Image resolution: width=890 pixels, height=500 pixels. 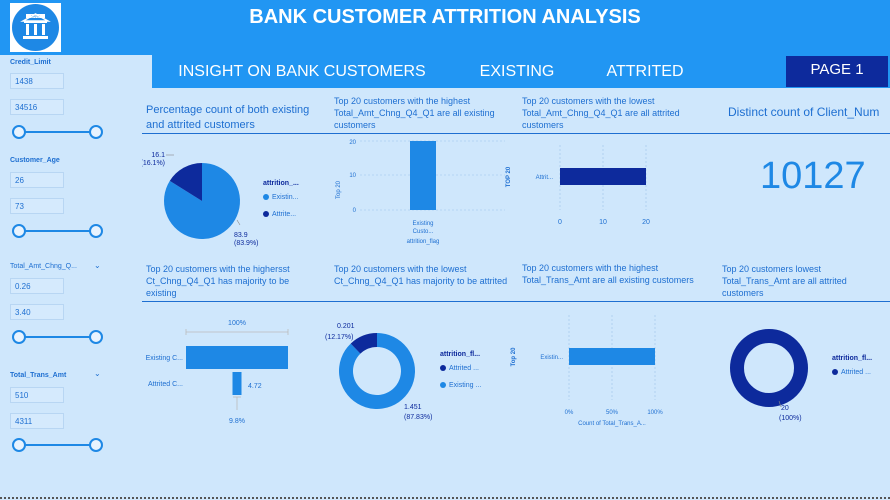 I want to click on total-trans-amt-min-input: 510, so click(x=37, y=395).